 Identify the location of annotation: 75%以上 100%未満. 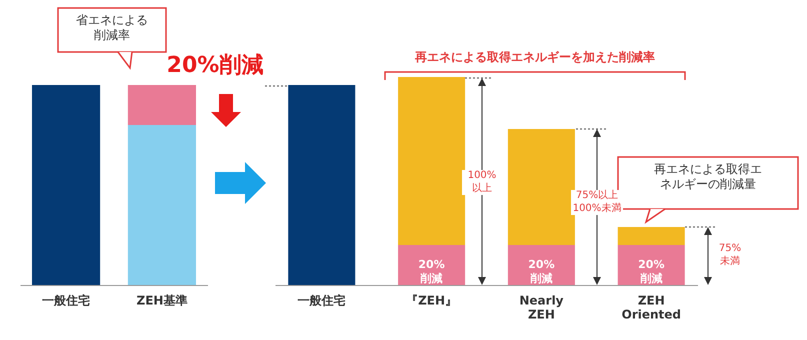
(597, 202).